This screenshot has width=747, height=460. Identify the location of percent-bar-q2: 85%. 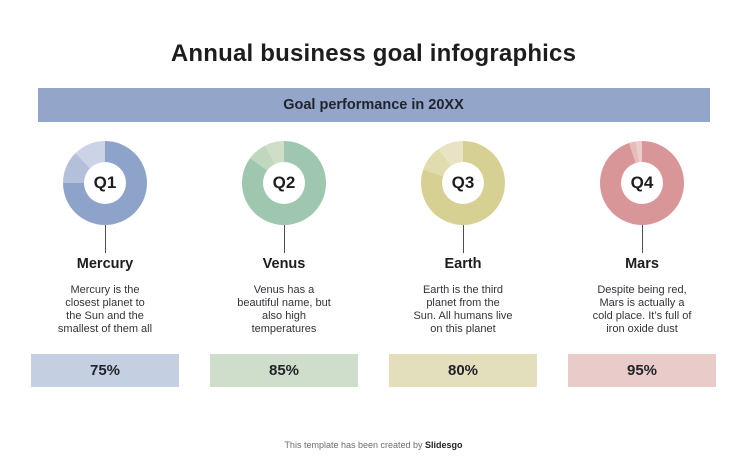
(284, 370).